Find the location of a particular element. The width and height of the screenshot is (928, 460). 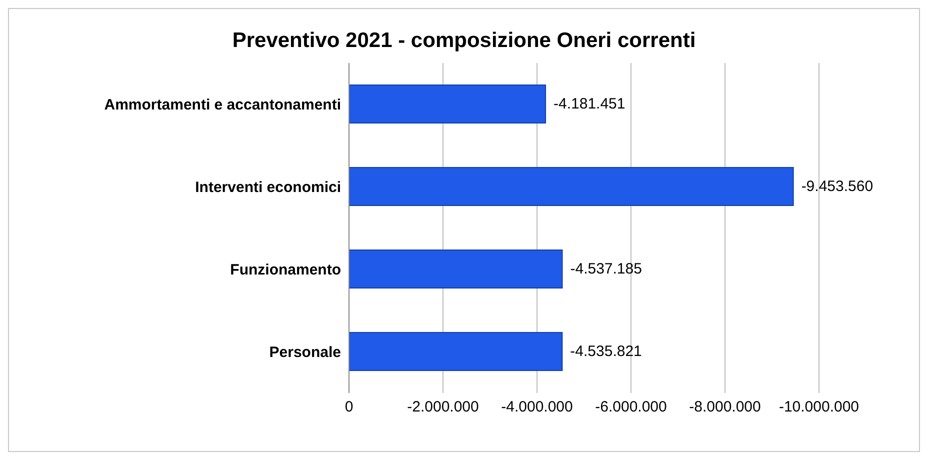

data-label: -4.181.451 is located at coordinates (590, 104).